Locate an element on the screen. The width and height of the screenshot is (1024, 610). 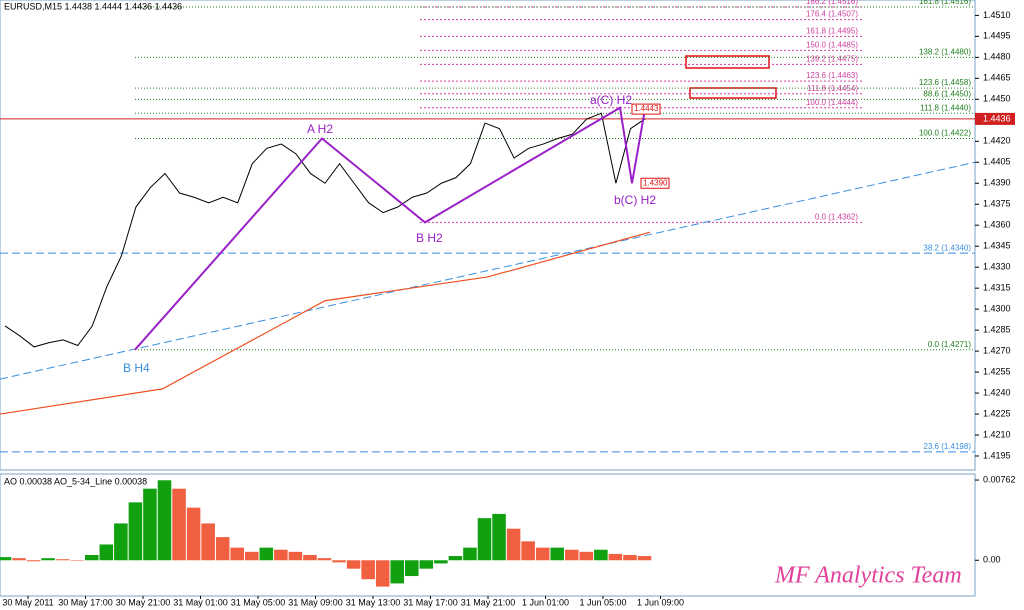
y-tick-label: 1.4285 is located at coordinates (997, 329).